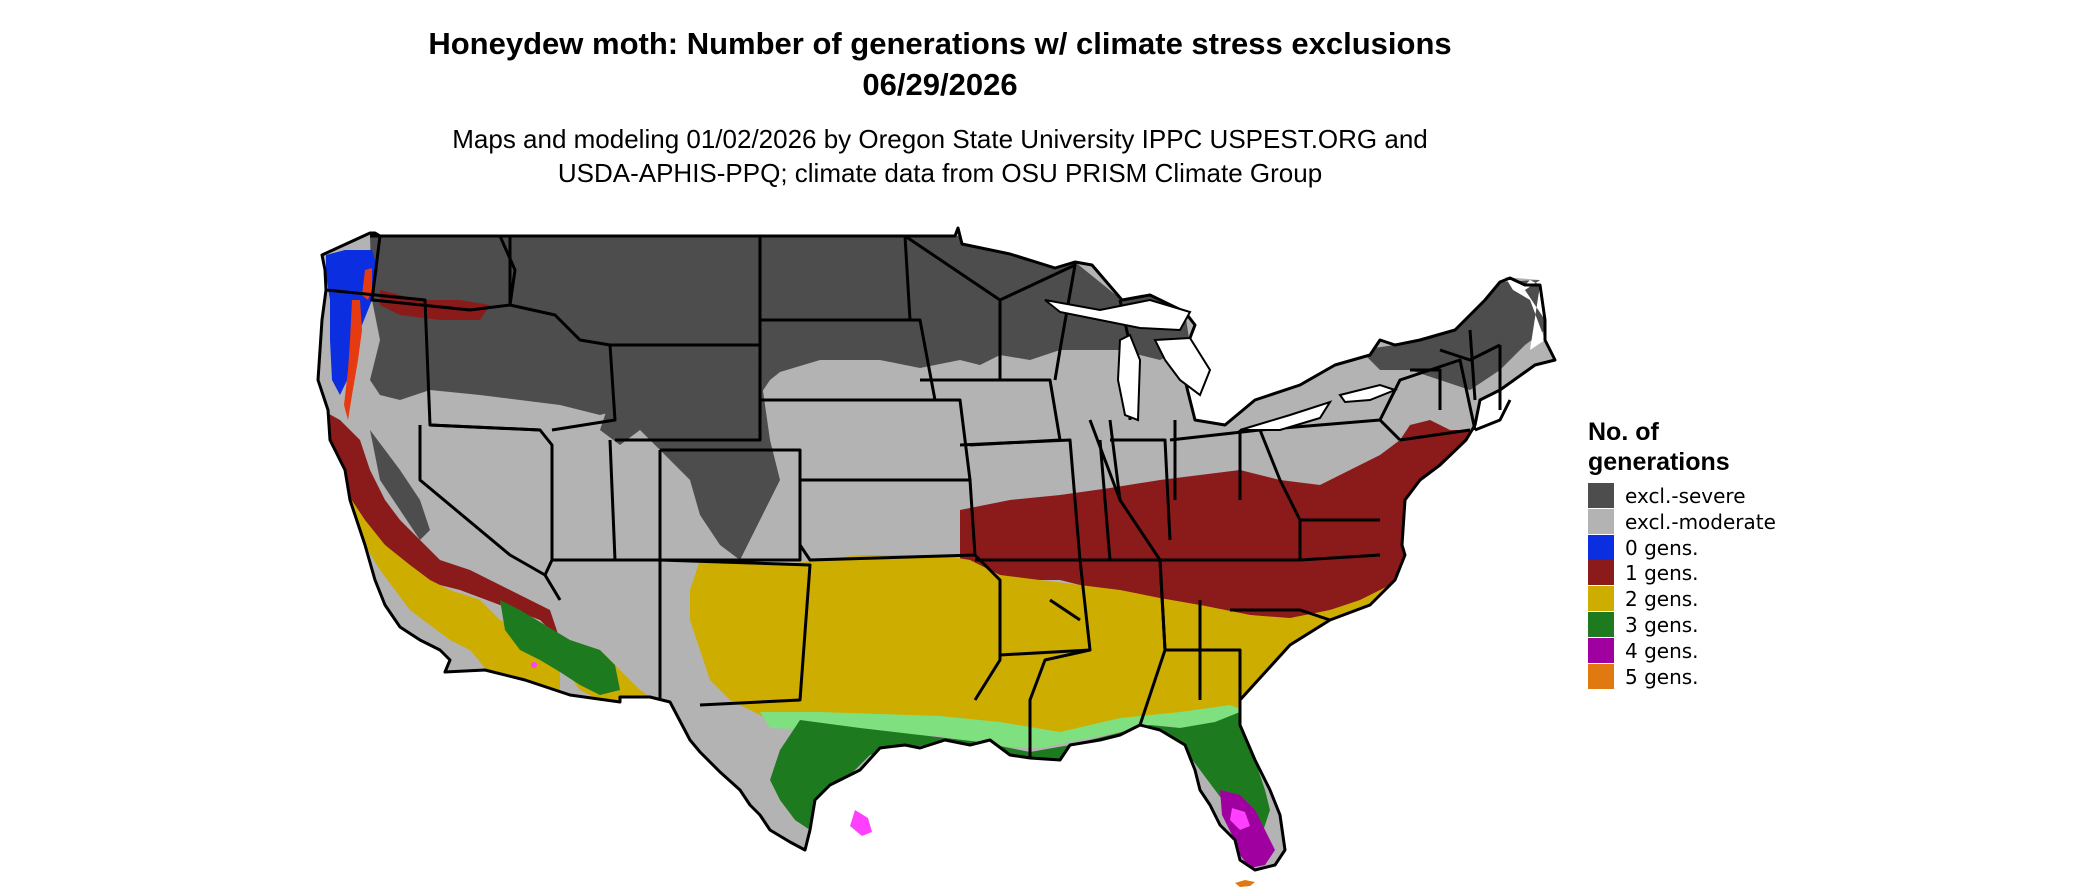 The image size is (2100, 892). Describe the element at coordinates (1230, 520) in the screenshot. I see `zone-1-gen` at that location.